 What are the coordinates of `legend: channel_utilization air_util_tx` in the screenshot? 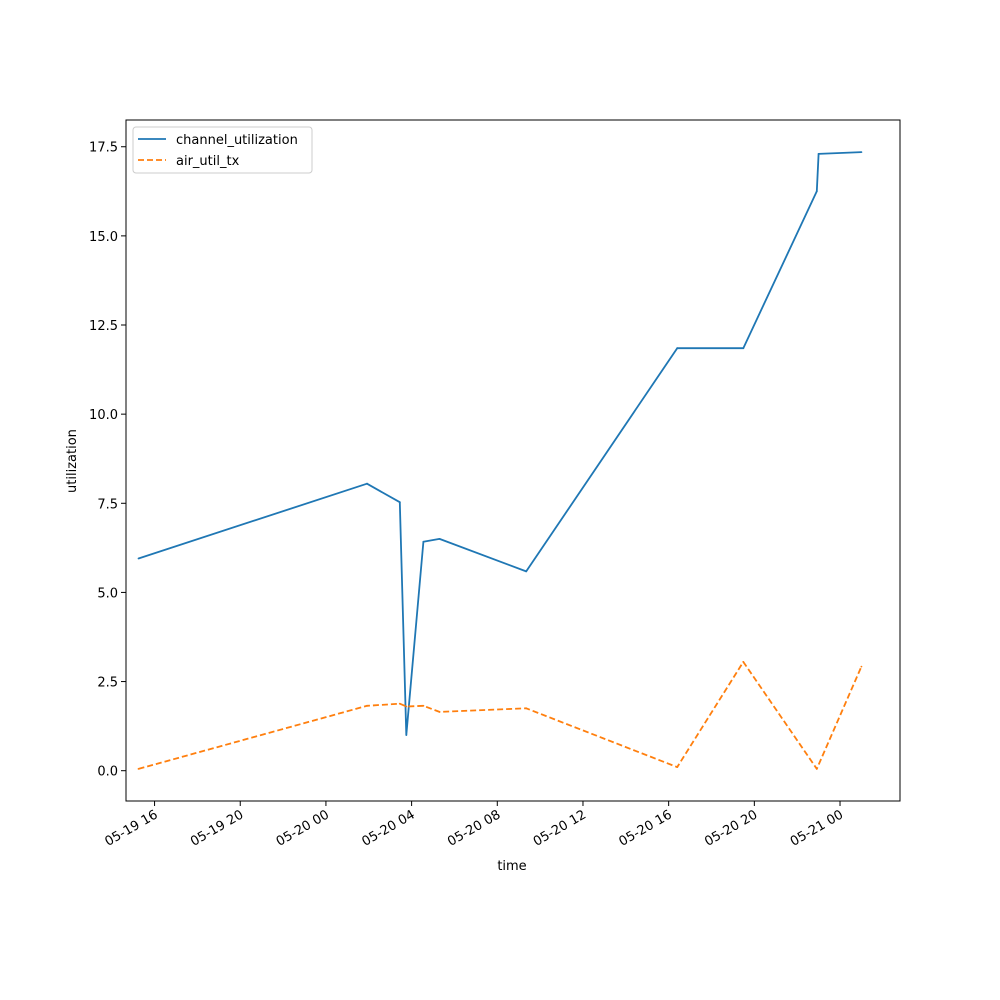 It's located at (222, 150).